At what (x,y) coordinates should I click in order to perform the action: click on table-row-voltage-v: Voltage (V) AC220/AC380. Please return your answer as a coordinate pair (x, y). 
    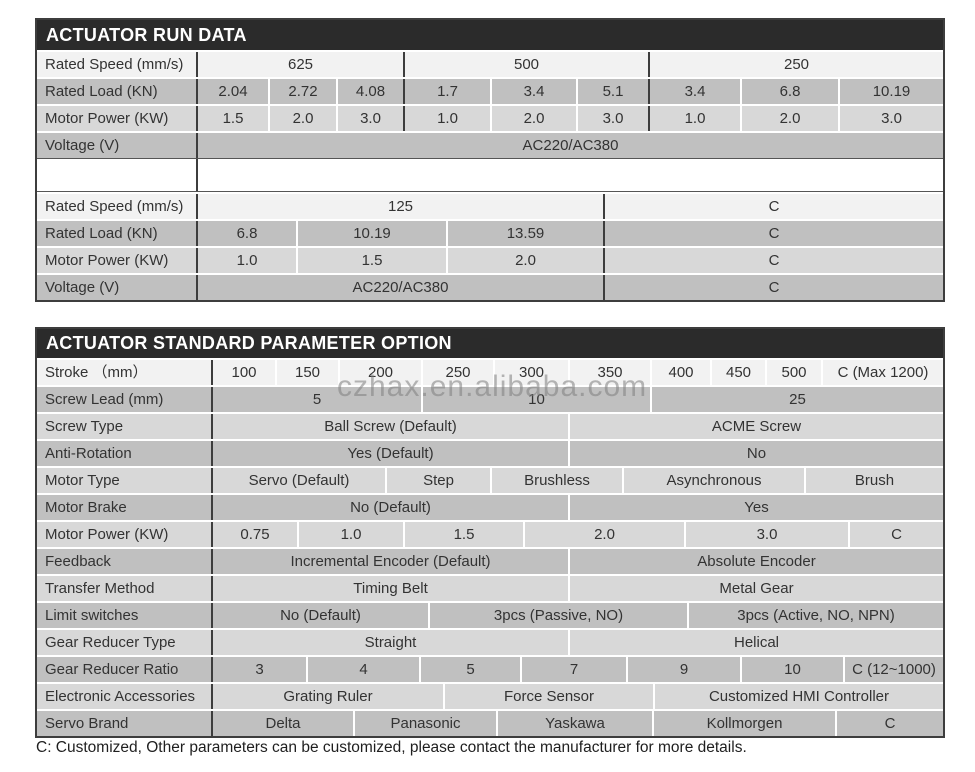
    Looking at the image, I should click on (490, 144).